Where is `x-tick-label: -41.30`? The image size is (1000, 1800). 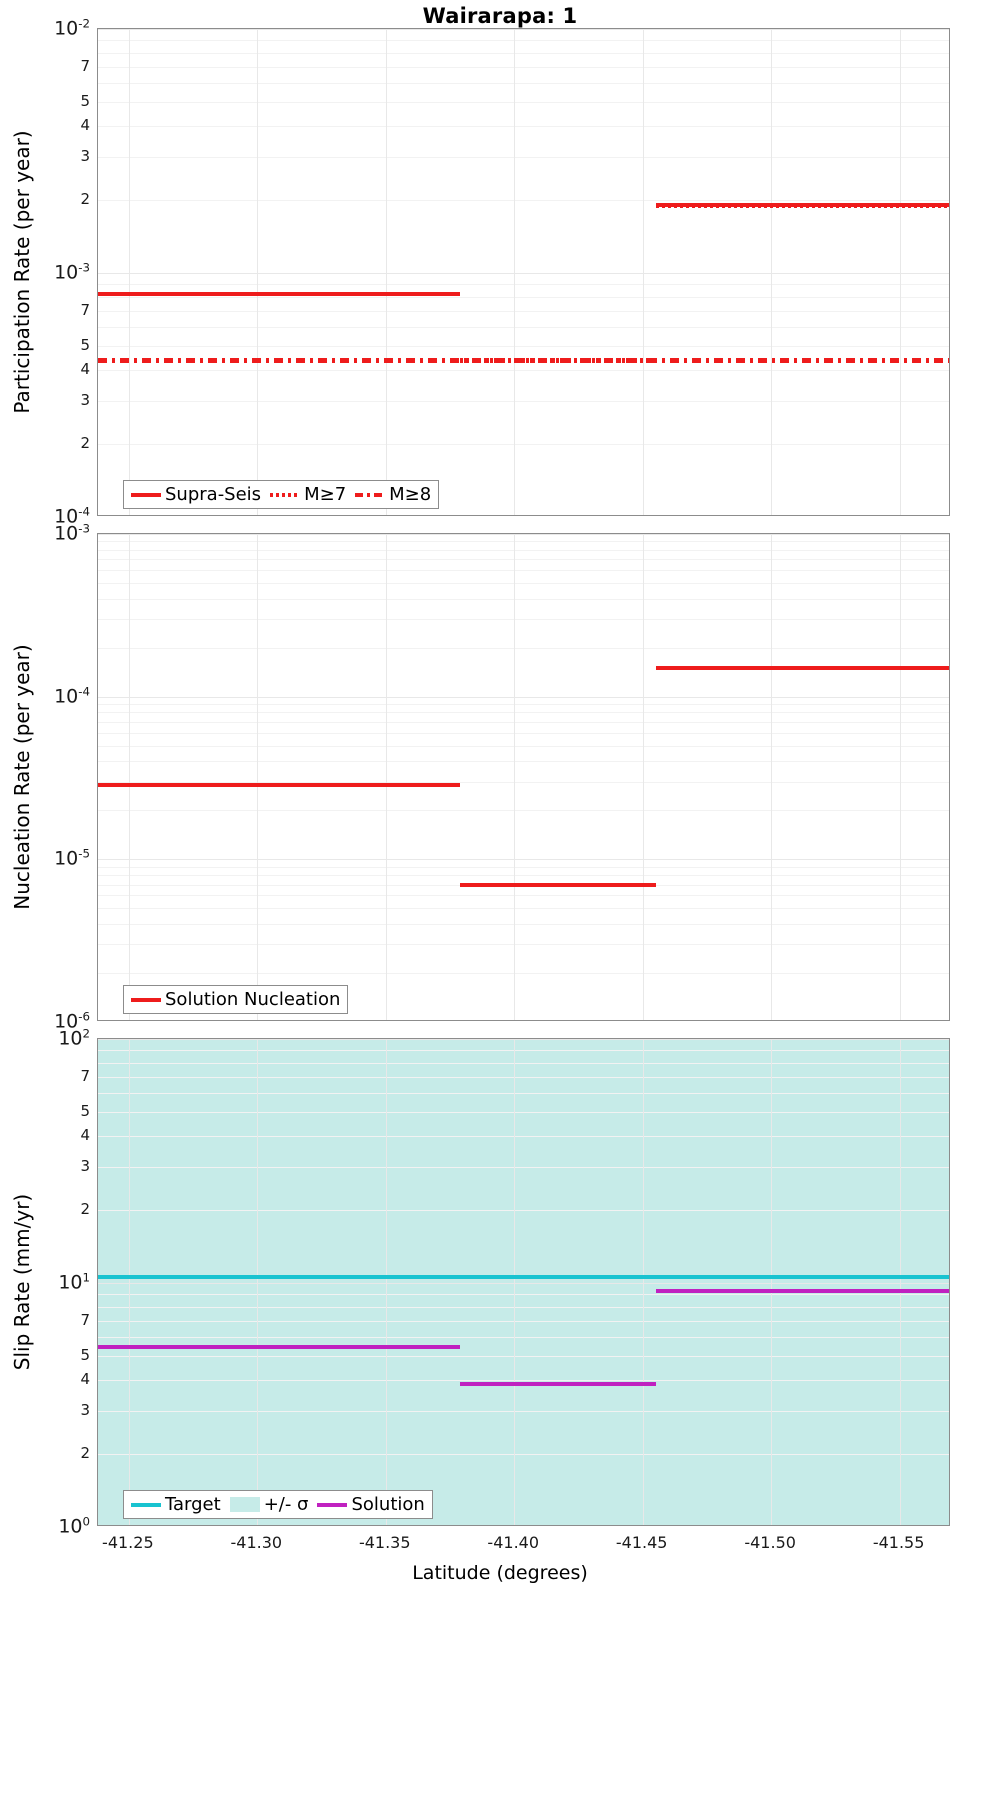 x-tick-label: -41.30 is located at coordinates (256, 1542).